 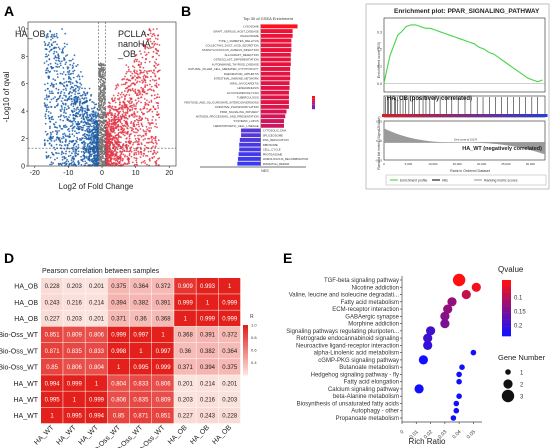 What do you see at coordinates (230, 50) in the screenshot?
I see `gsea-bar-label: STAPHYLOCOCCUS_AUREUS_INFECTION` at bounding box center [230, 50].